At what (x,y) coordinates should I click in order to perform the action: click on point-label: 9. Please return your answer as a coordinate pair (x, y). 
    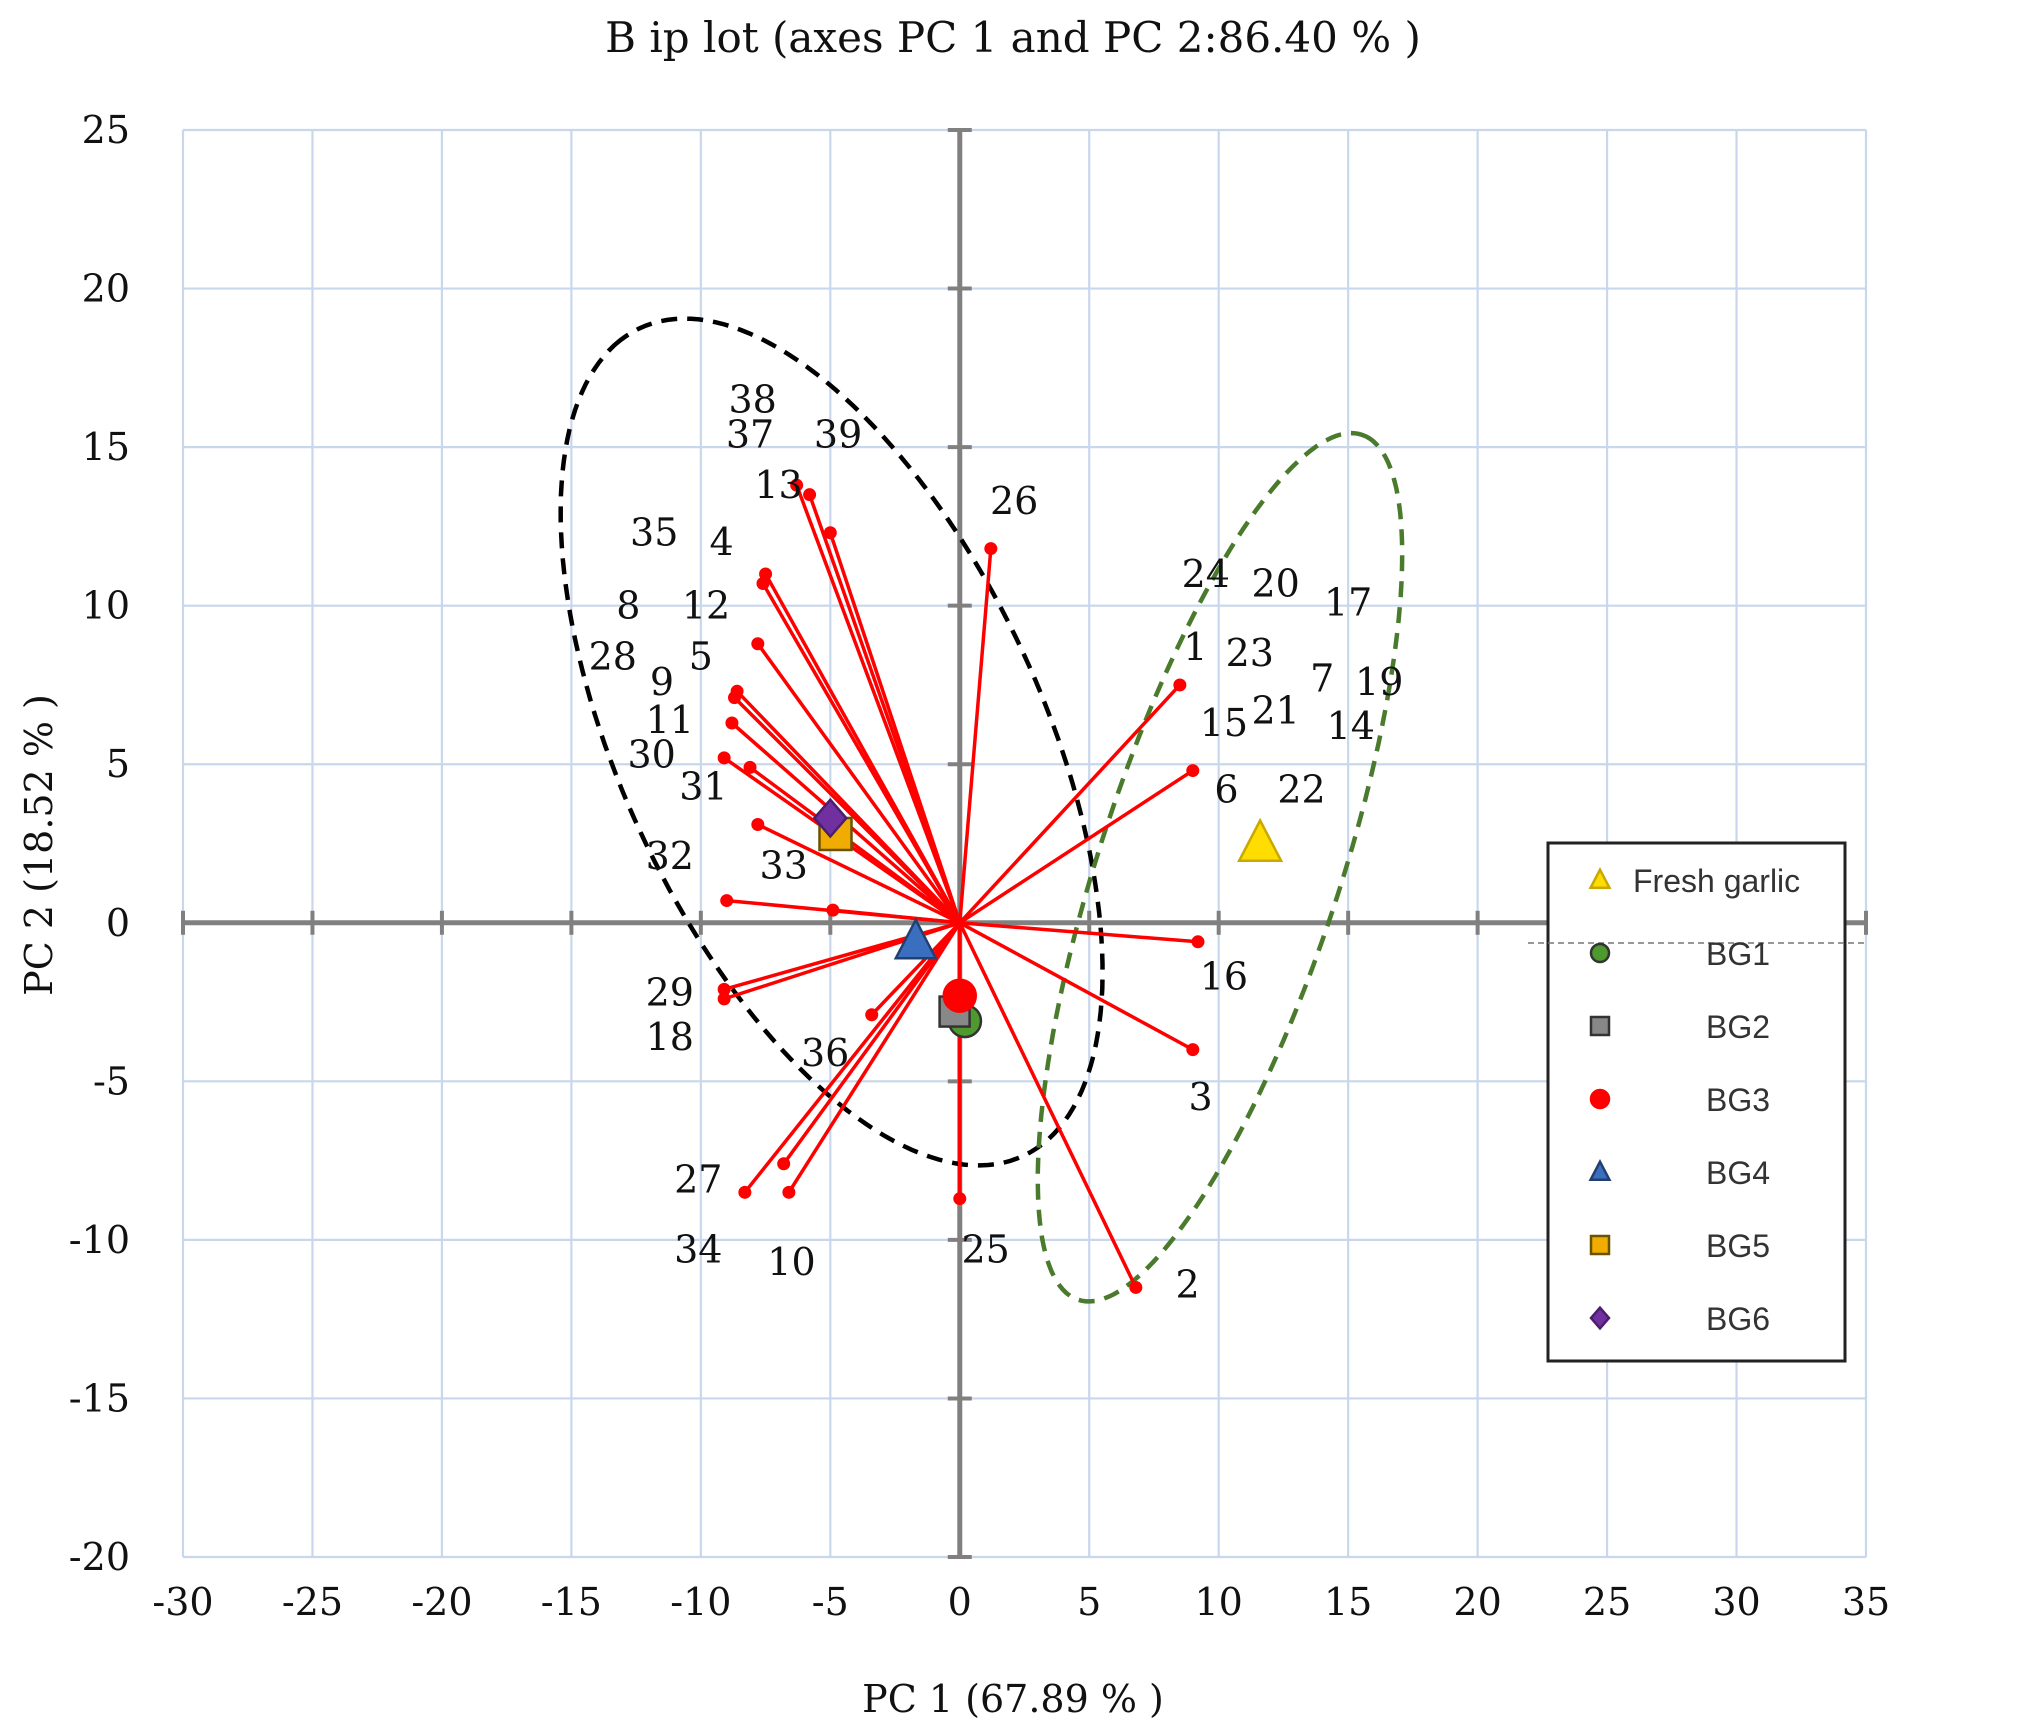
    Looking at the image, I should click on (662, 682).